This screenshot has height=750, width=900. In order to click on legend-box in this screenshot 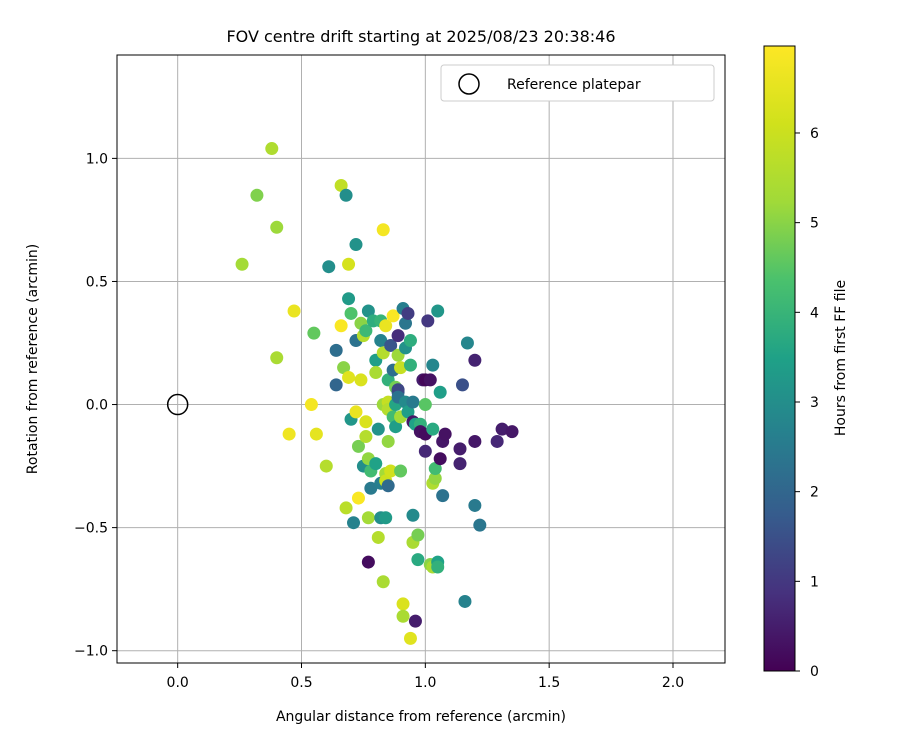, I will do `click(577, 83)`.